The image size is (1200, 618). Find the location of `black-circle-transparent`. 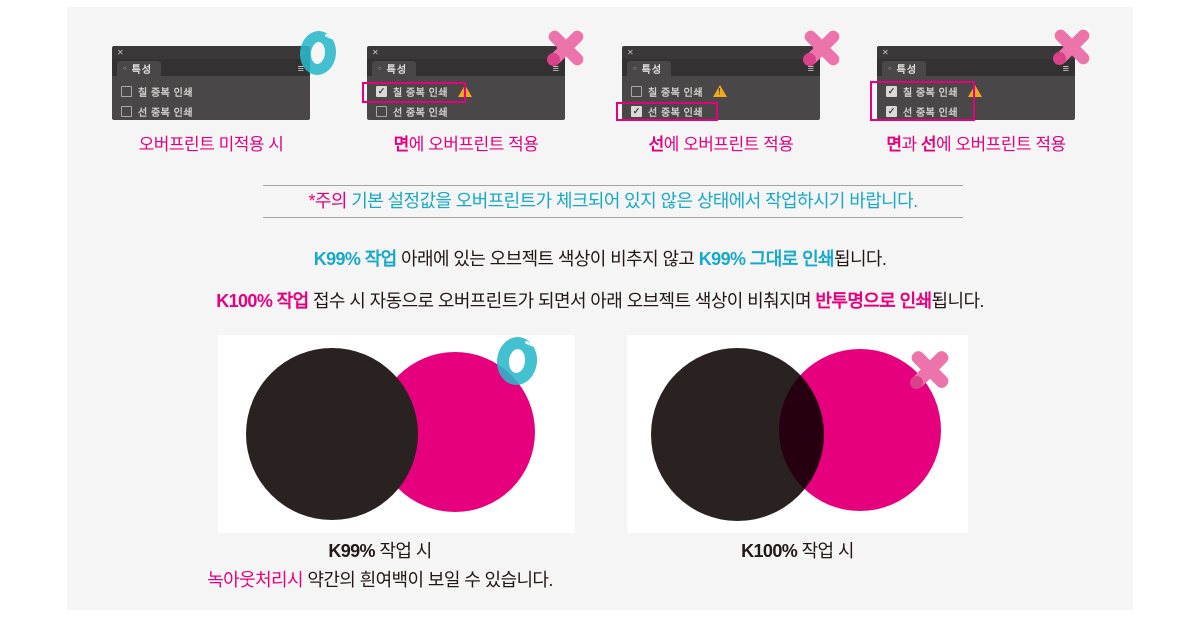

black-circle-transparent is located at coordinates (737, 434).